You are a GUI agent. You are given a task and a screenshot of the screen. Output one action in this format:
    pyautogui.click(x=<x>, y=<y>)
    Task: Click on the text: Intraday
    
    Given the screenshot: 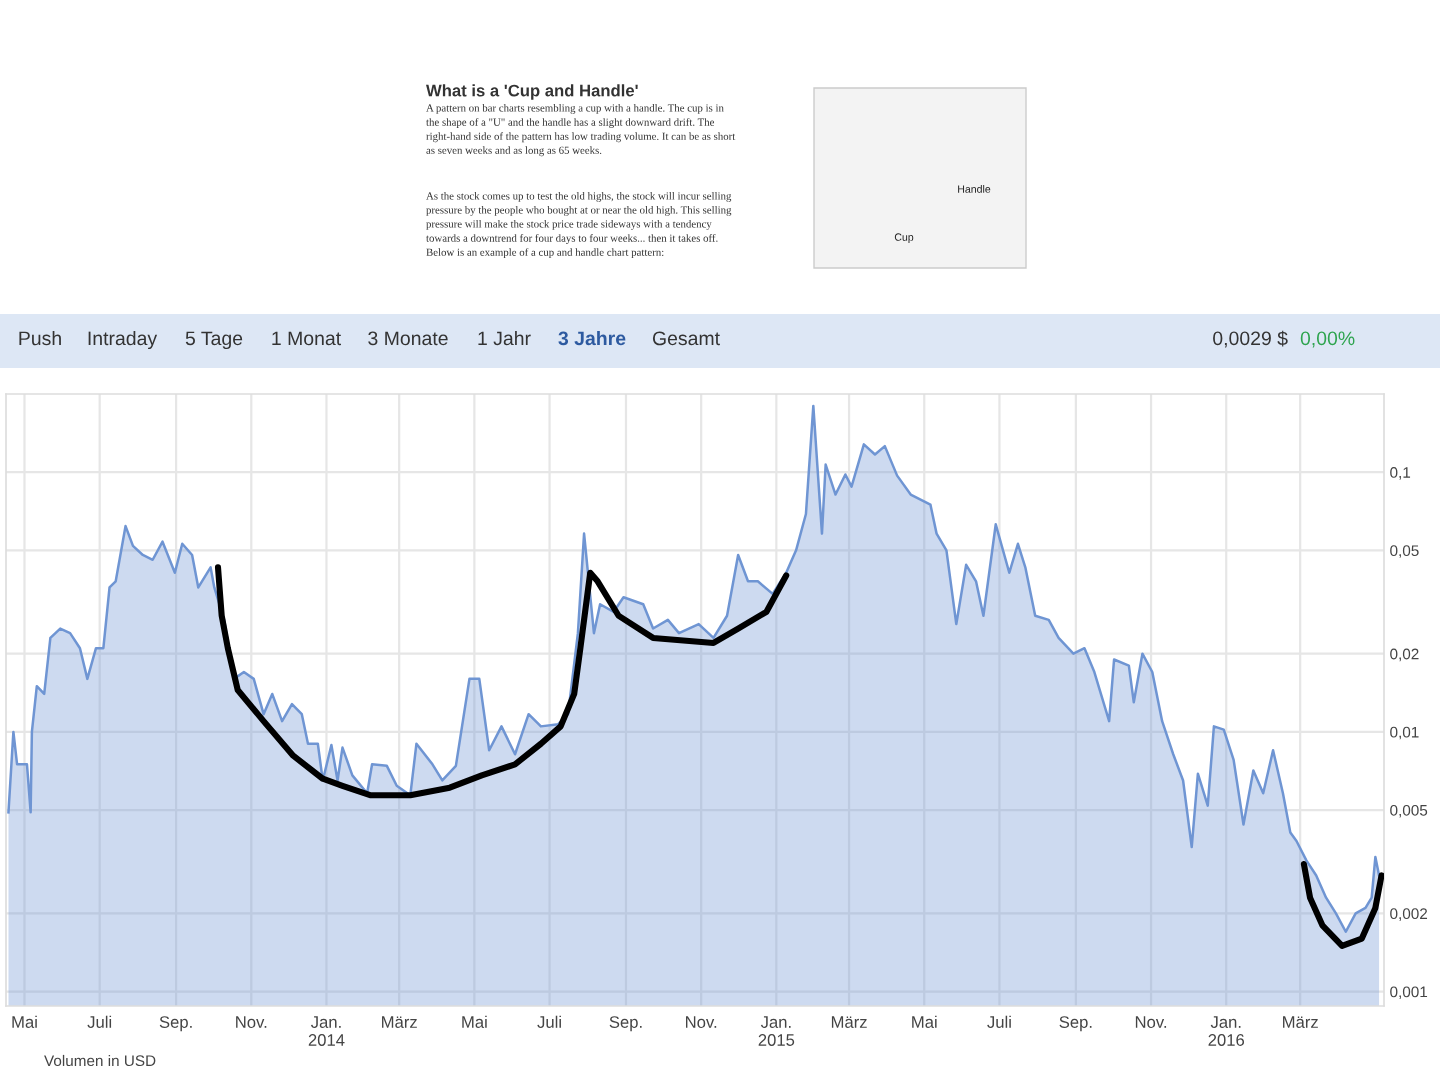 What is the action you would take?
    pyautogui.click(x=123, y=340)
    